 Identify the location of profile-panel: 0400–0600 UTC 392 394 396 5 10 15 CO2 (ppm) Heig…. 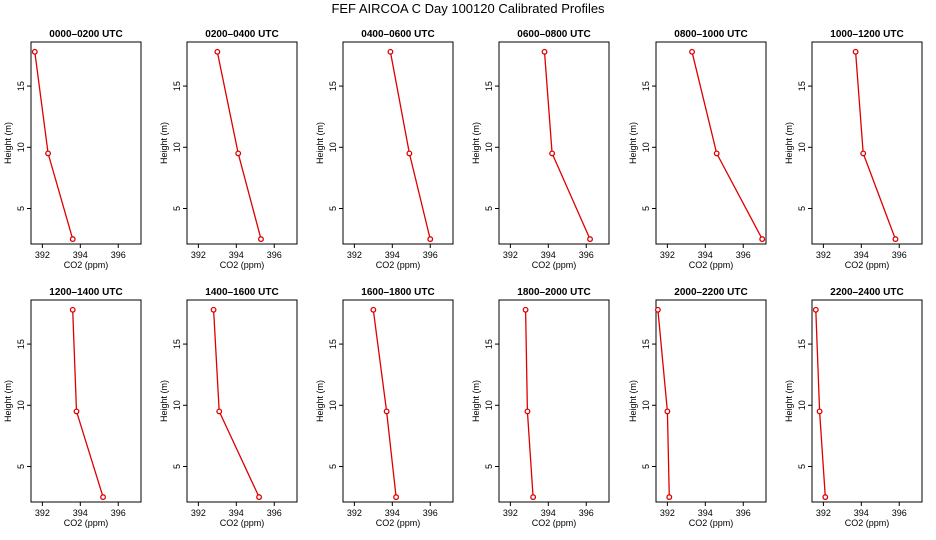
(384, 149).